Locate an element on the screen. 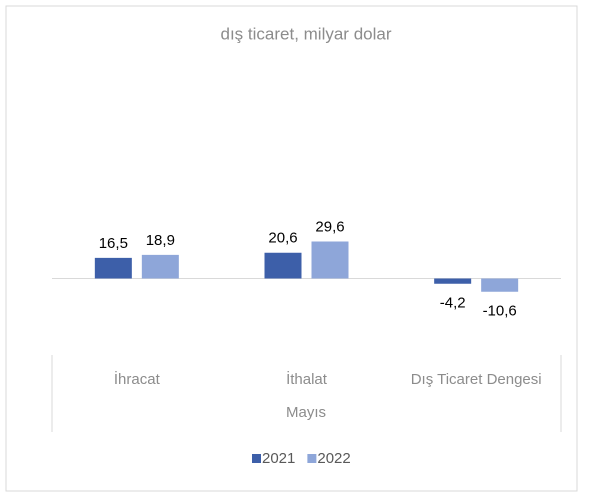 The width and height of the screenshot is (590, 500). chart-title: dış ticaret, milyar dolar is located at coordinates (306, 33).